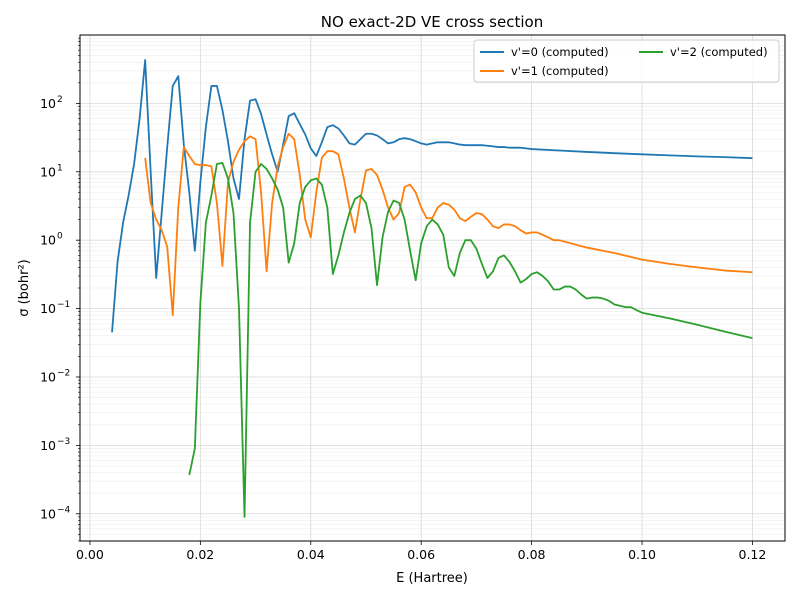  Describe the element at coordinates (560, 52) in the screenshot. I see `legend-label-v0: v'=0 (computed)` at that location.